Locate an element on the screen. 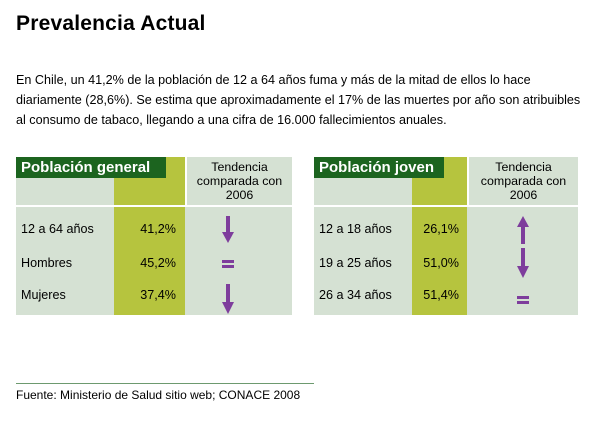 Image resolution: width=600 pixels, height=425 pixels. row-label: Mujeres is located at coordinates (43, 295).